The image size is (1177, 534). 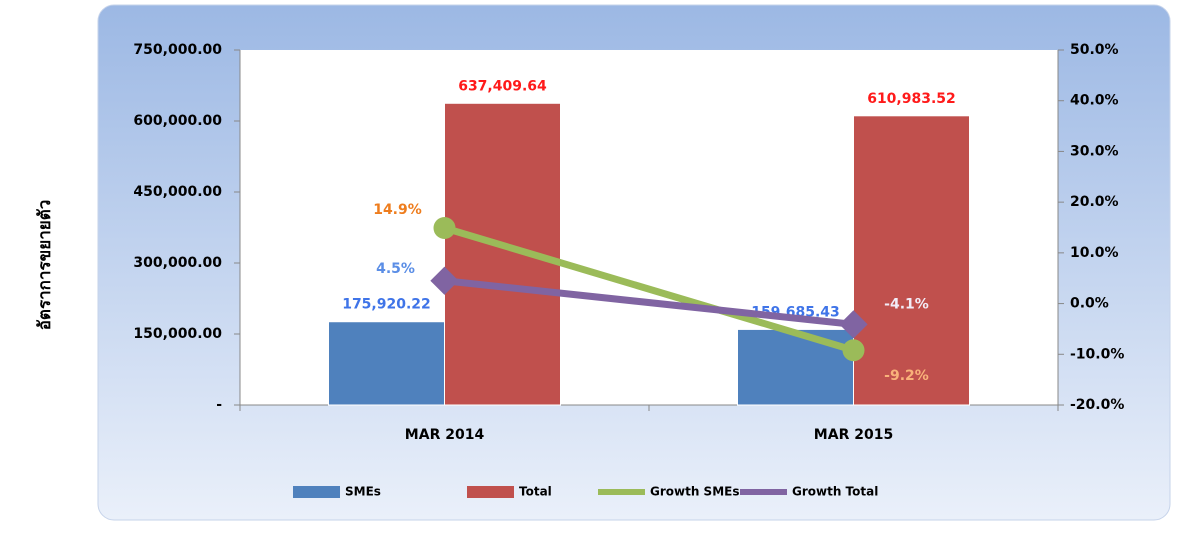 I want to click on bar-value-label: 637,409.64, so click(x=502, y=86).